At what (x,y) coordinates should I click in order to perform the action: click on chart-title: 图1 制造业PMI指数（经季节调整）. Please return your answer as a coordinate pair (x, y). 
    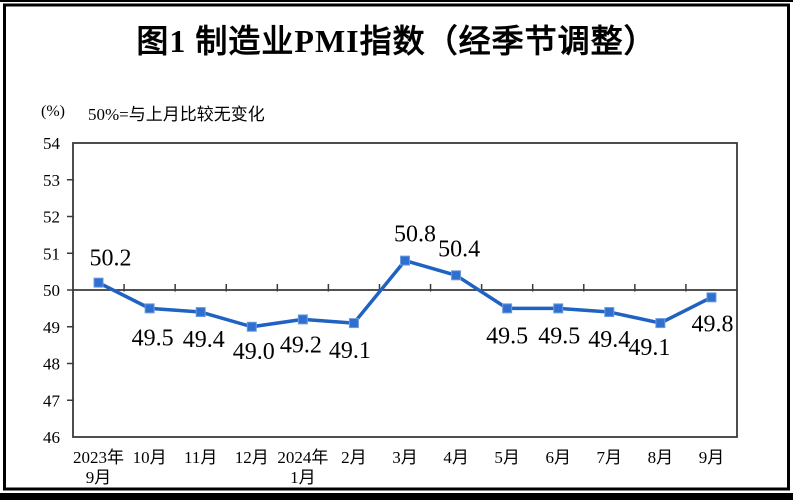
    Looking at the image, I should click on (396, 41).